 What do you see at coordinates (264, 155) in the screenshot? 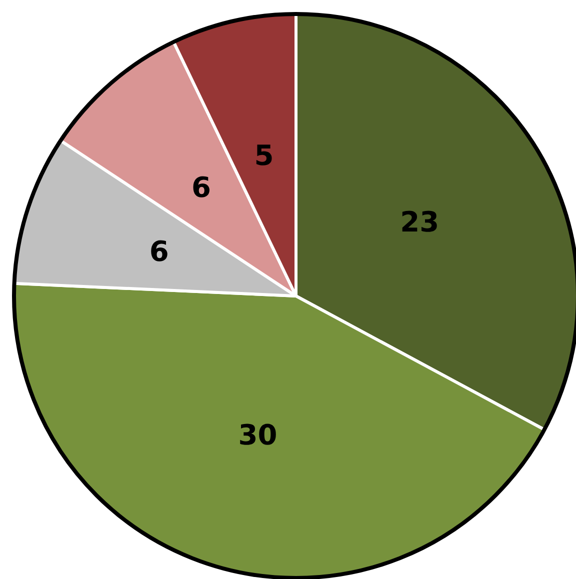
I see `data-label: 5` at bounding box center [264, 155].